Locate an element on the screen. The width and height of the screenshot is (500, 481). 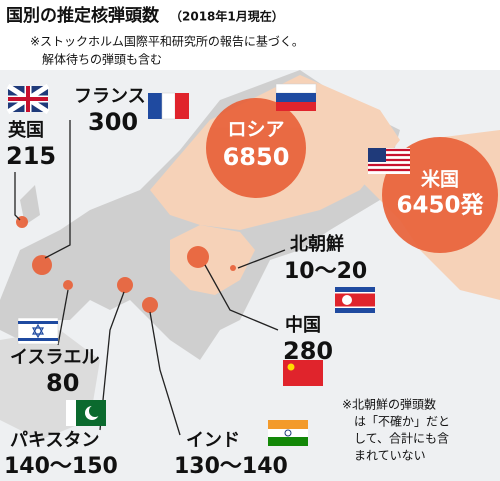
country-name: 北朝鮮 is located at coordinates (317, 244).